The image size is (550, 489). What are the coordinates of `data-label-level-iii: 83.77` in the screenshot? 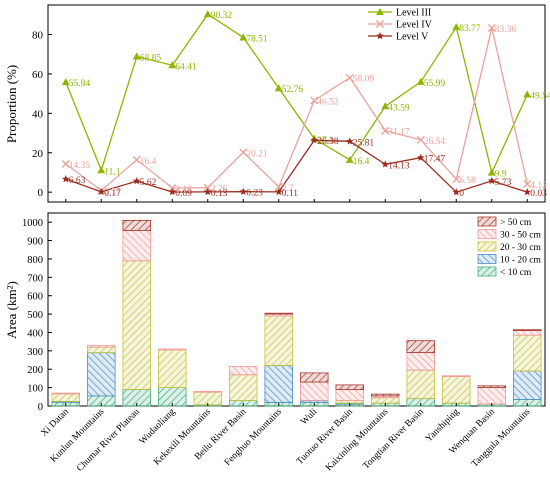 It's located at (470, 29).